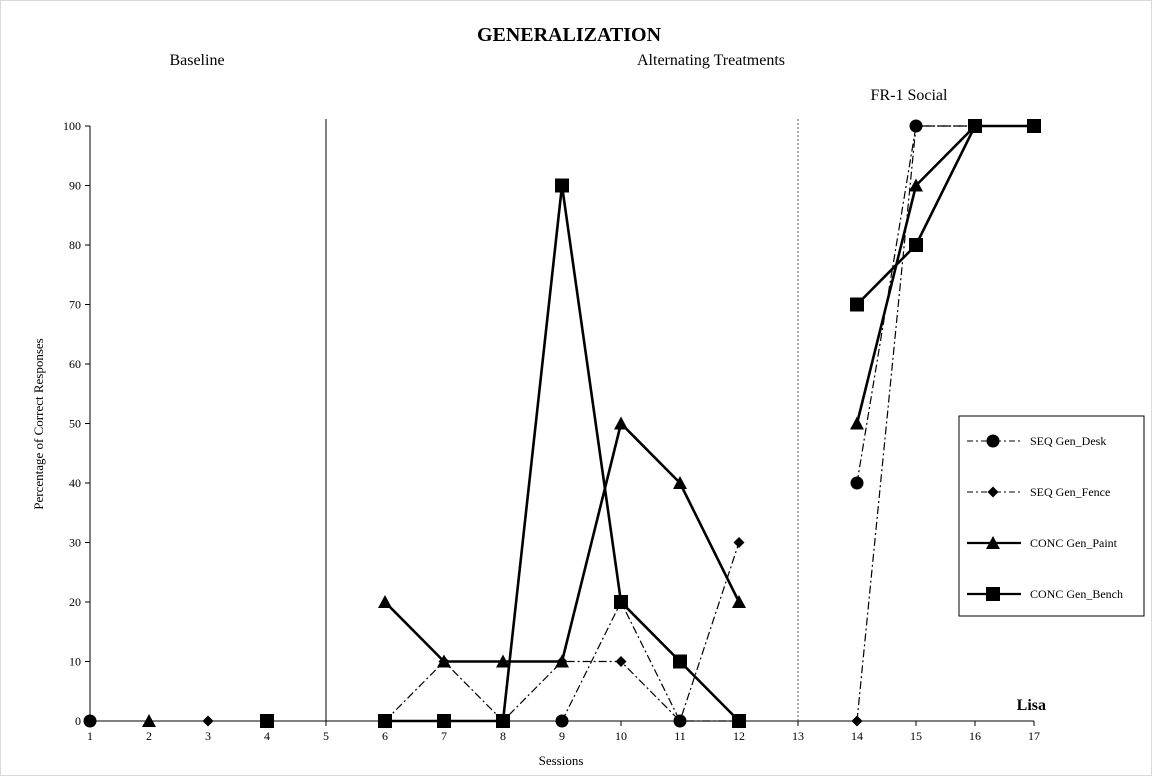 The height and width of the screenshot is (780, 1152). What do you see at coordinates (75, 424) in the screenshot?
I see `y-tick-label: 50` at bounding box center [75, 424].